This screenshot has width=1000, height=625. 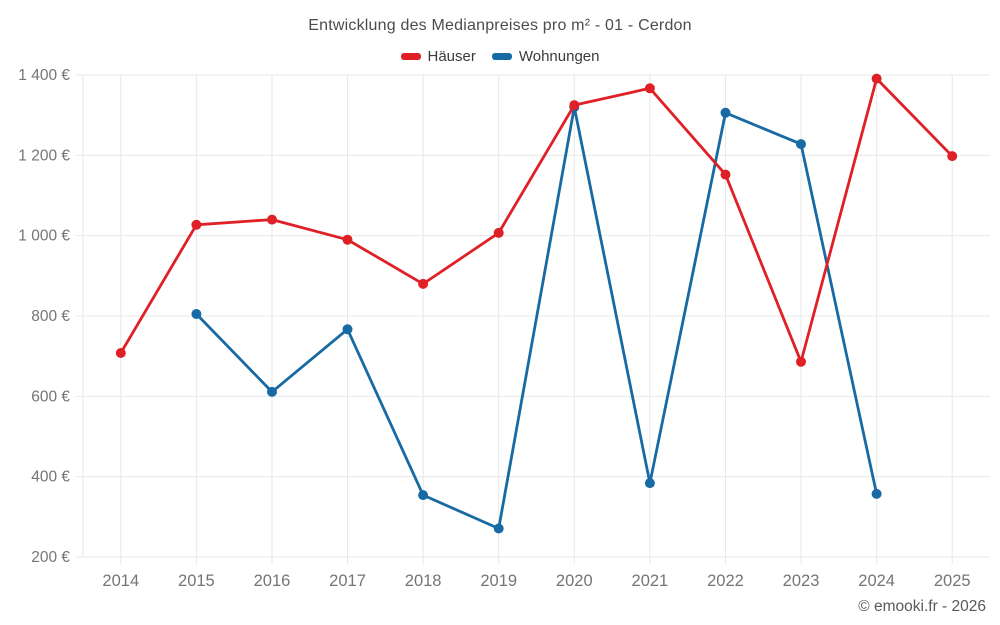 I want to click on copyright: © emooki.fr - 2026, so click(x=922, y=606).